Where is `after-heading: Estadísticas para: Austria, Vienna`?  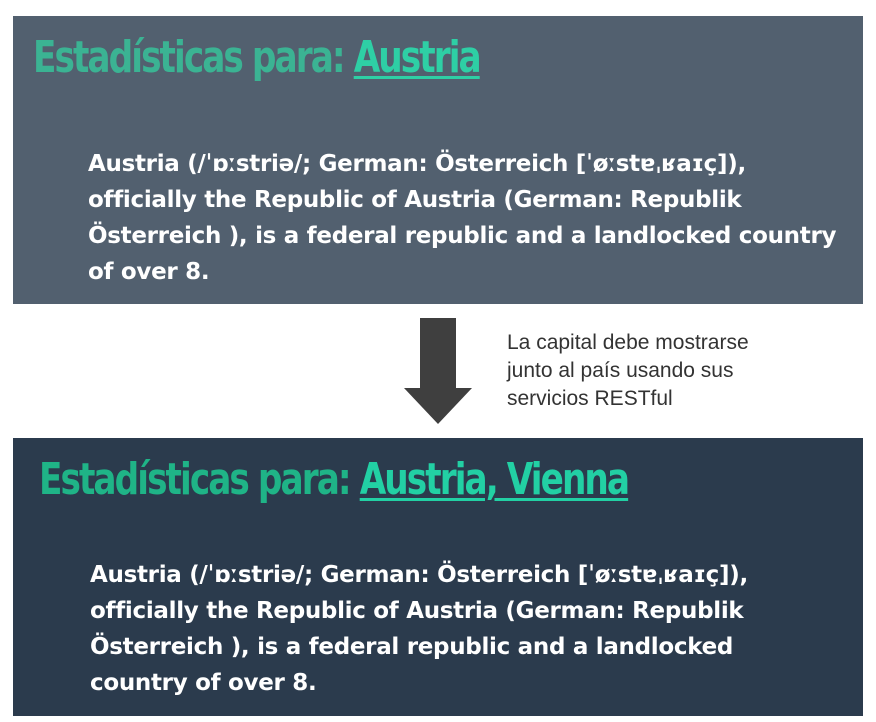
after-heading: Estadísticas para: Austria, Vienna is located at coordinates (334, 480).